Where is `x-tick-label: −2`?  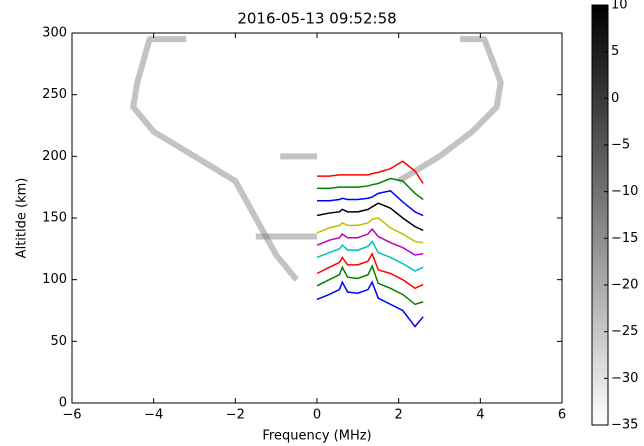 x-tick-label: −2 is located at coordinates (235, 415).